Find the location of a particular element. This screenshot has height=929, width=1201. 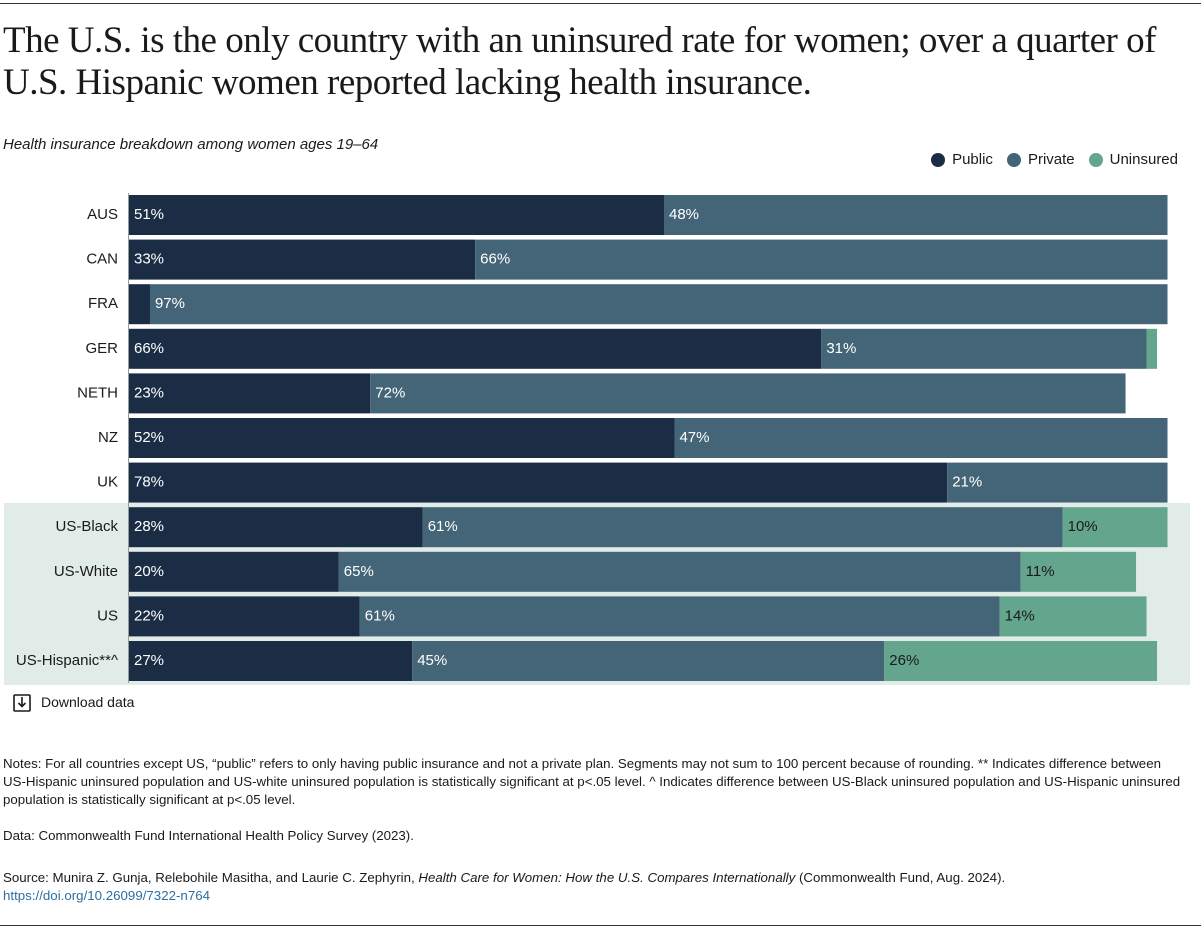

y-tick-label: FRA is located at coordinates (103, 303).